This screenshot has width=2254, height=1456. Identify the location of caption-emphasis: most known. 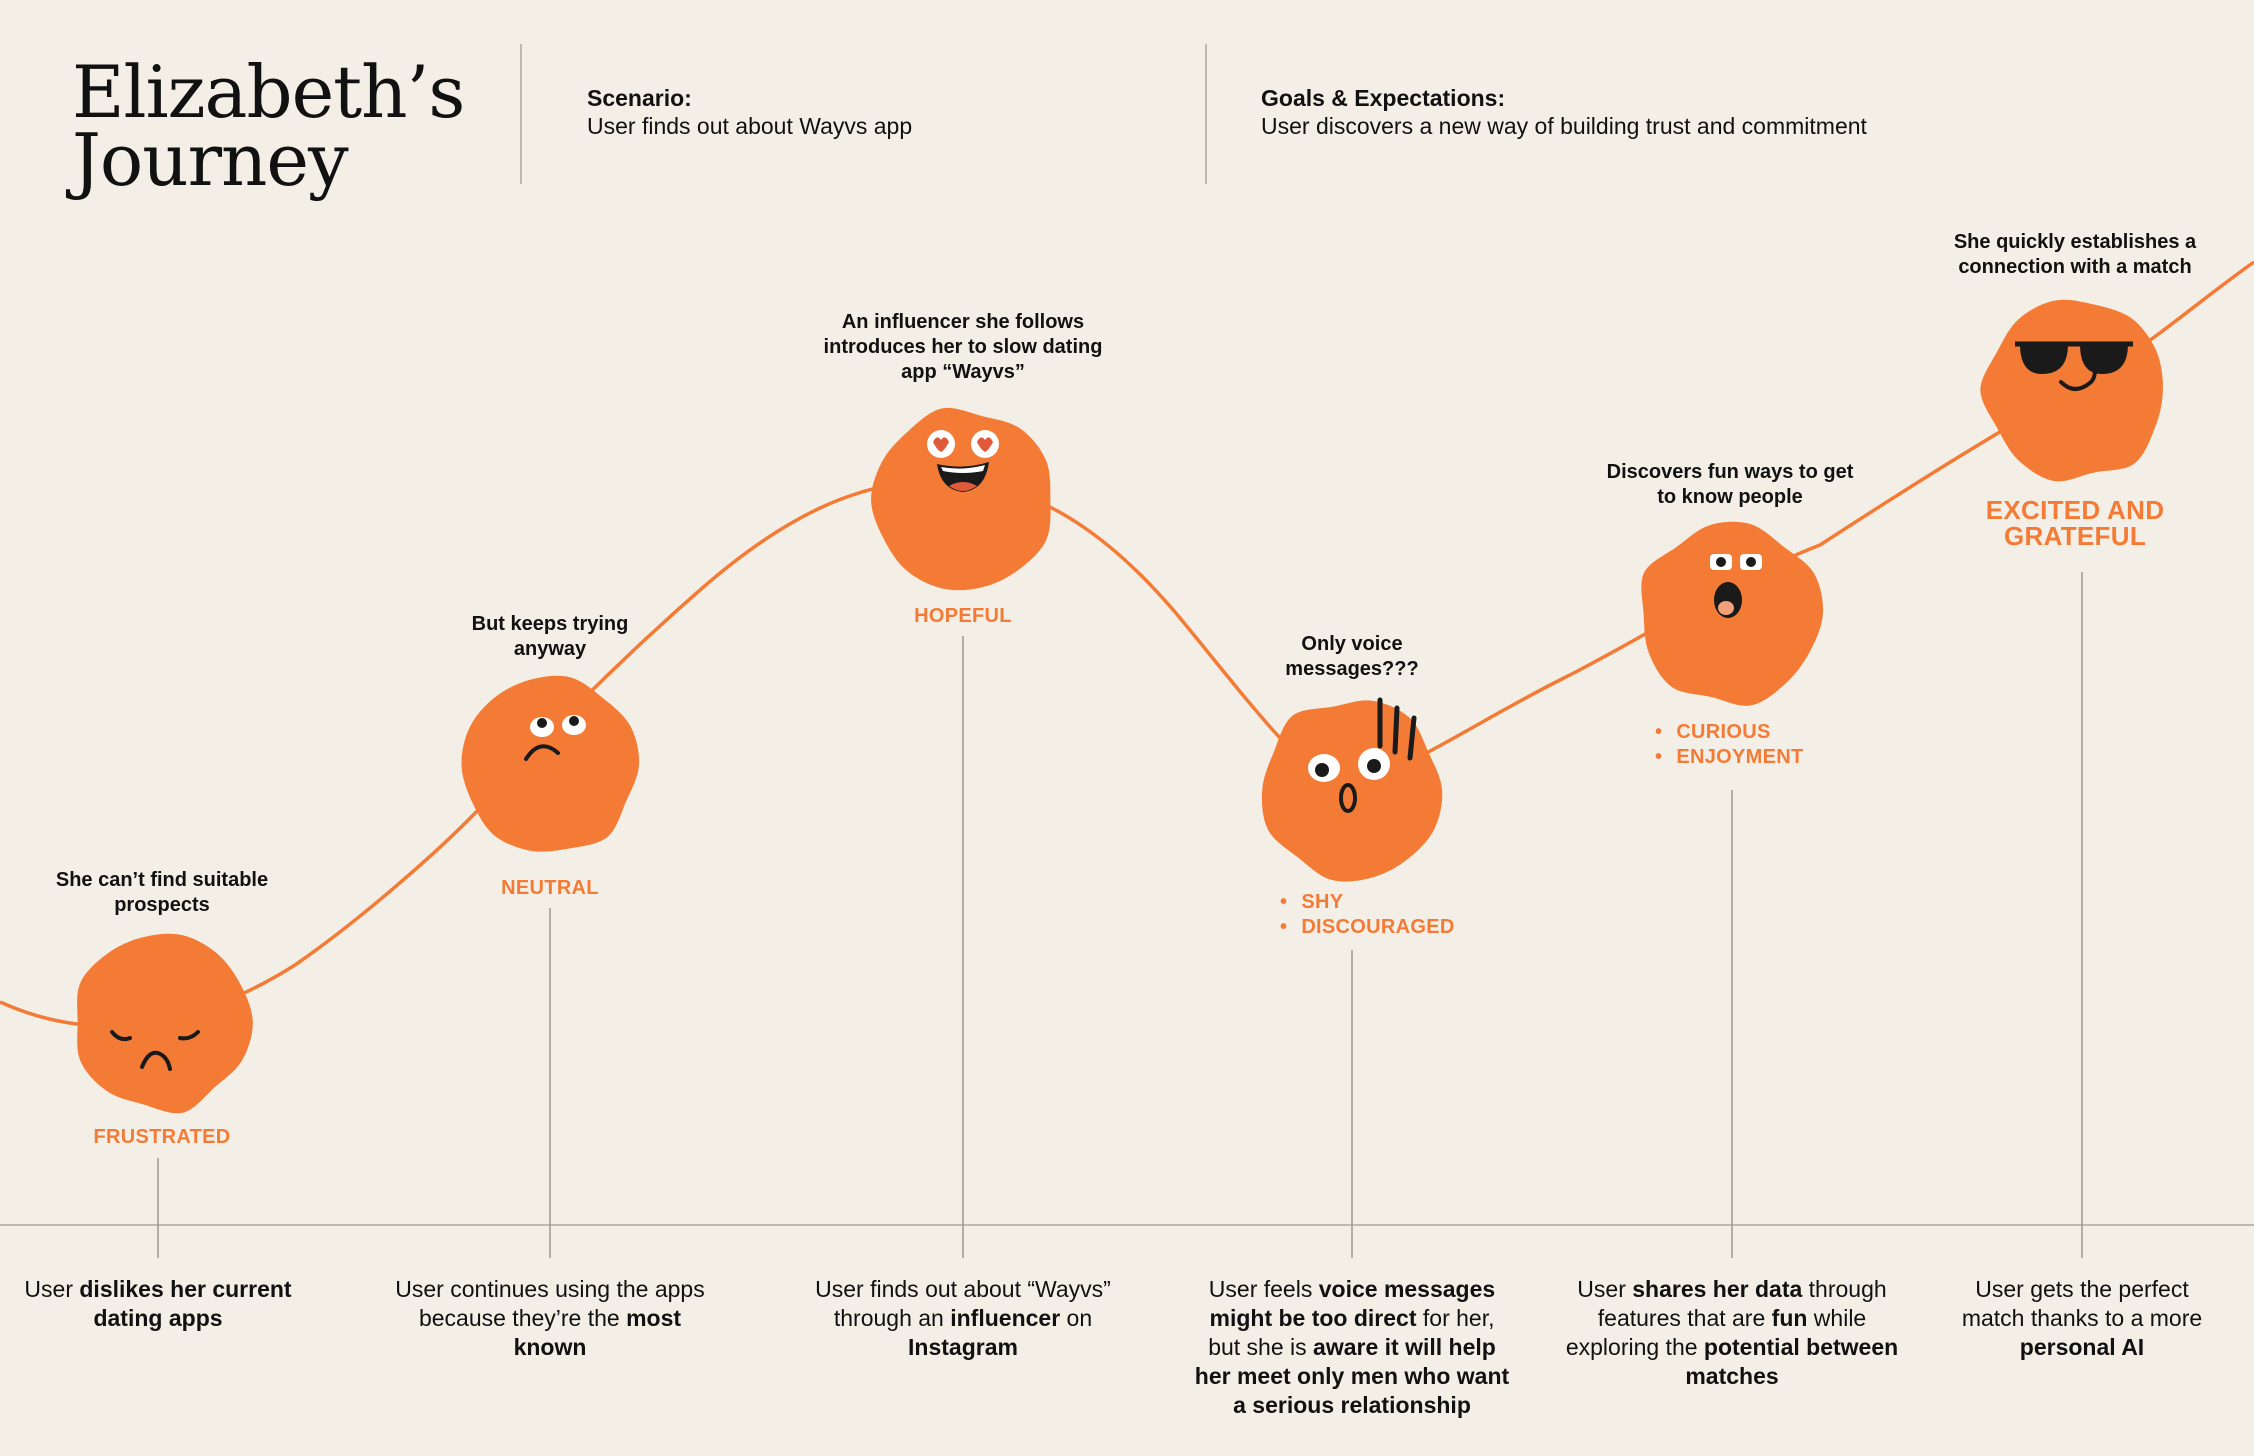
(597, 1332).